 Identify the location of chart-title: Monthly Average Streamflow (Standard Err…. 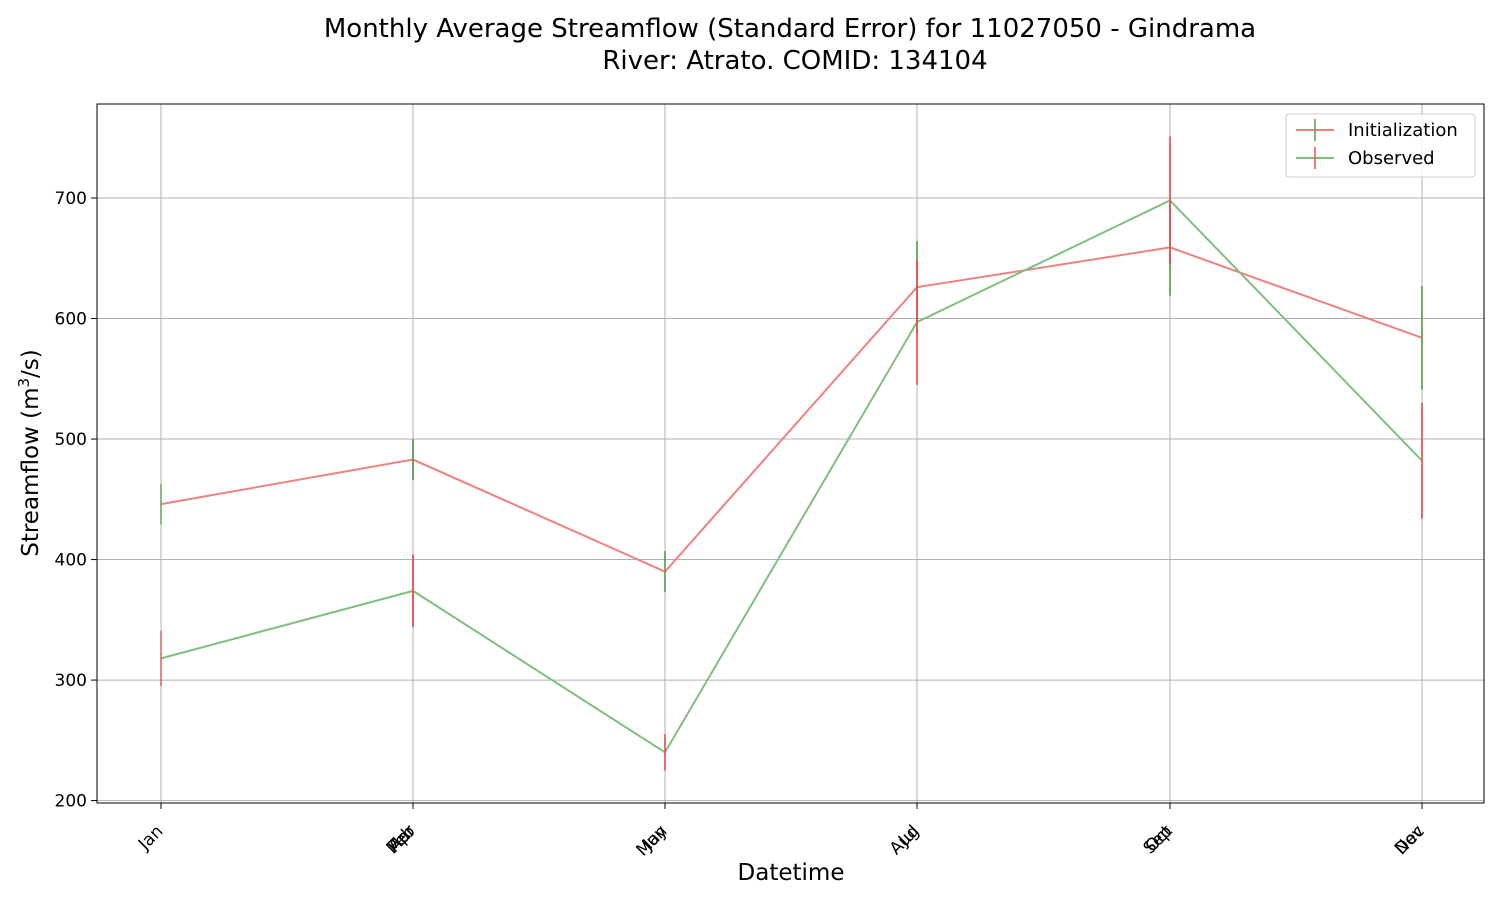
(790, 29).